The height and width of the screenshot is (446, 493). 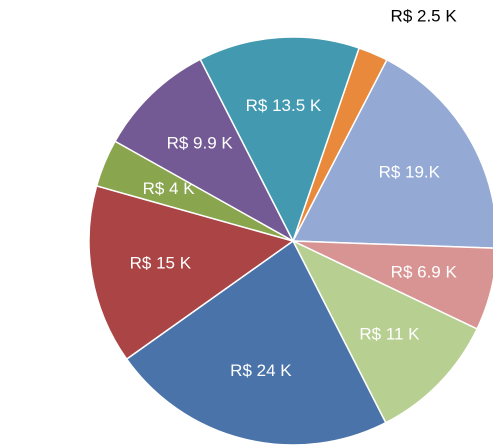 What do you see at coordinates (389, 333) in the screenshot?
I see `data-label: R$ 11 K` at bounding box center [389, 333].